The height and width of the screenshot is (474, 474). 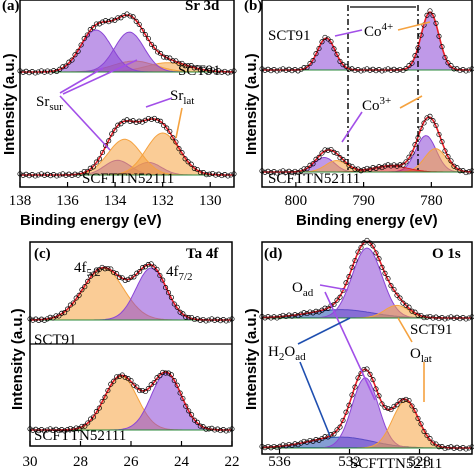 What do you see at coordinates (367, 220) in the screenshot?
I see `panel-b-xlabel: Binding energy (eV)` at bounding box center [367, 220].